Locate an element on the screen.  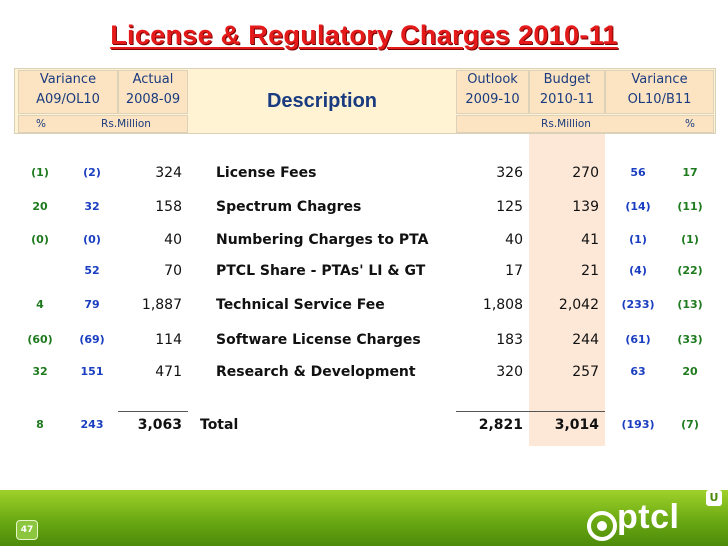
cell-vb-rs: (193) is located at coordinates (638, 424).